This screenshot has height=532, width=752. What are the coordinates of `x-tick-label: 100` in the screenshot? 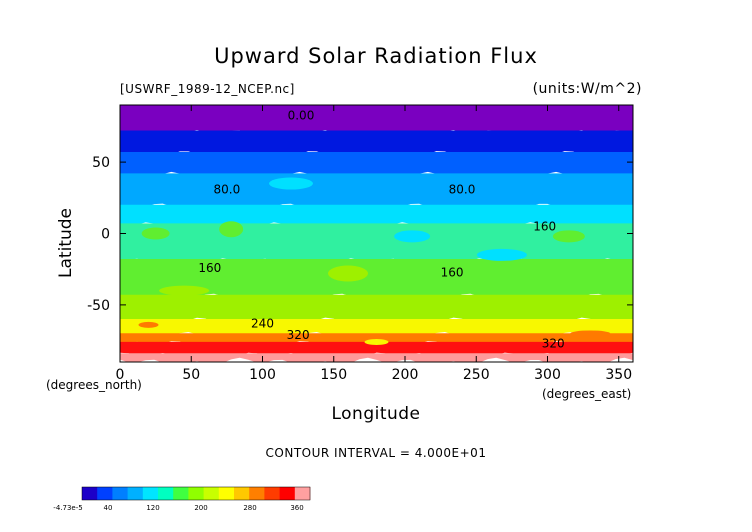 It's located at (262, 375).